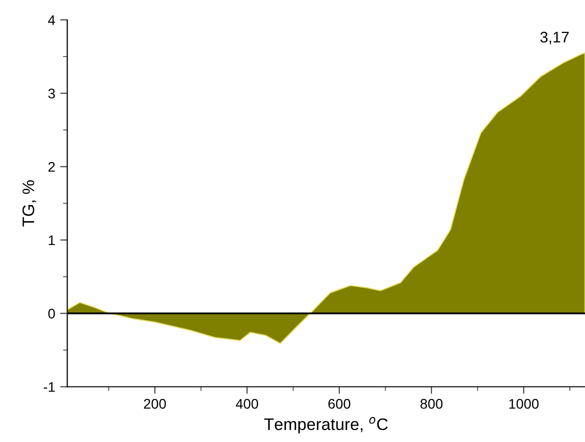 The image size is (585, 442). What do you see at coordinates (339, 403) in the screenshot?
I see `x-tick-label: 600` at bounding box center [339, 403].